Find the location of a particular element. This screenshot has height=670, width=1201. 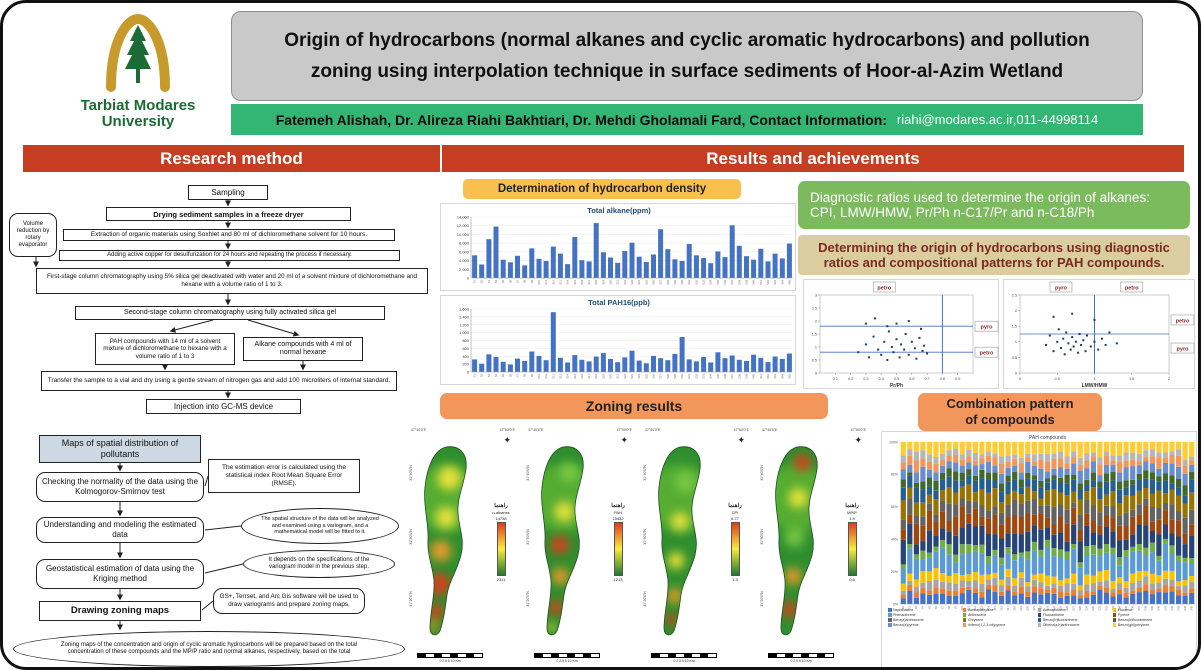

svg-text: S31 is located at coordinates (689, 282).